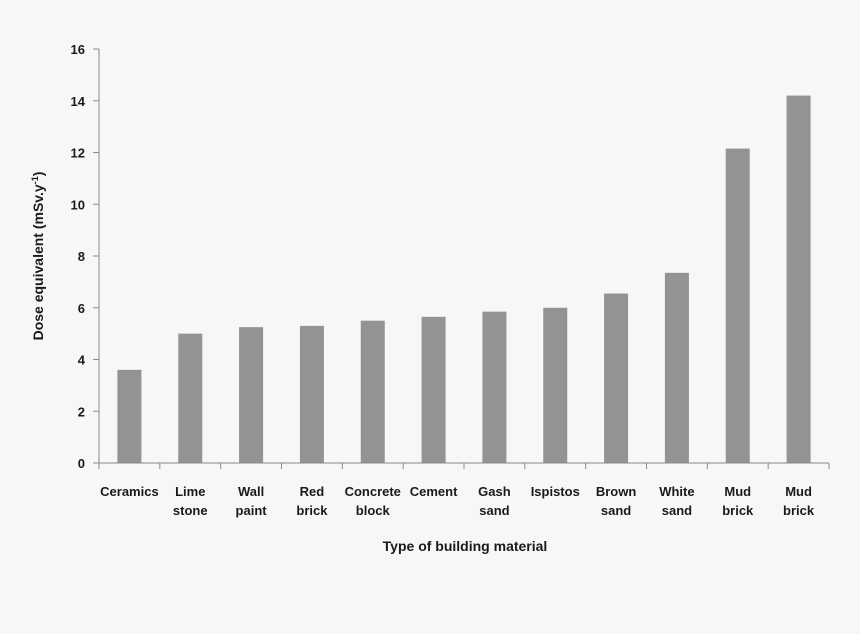  Describe the element at coordinates (78, 101) in the screenshot. I see `y-tick-label: 14` at that location.